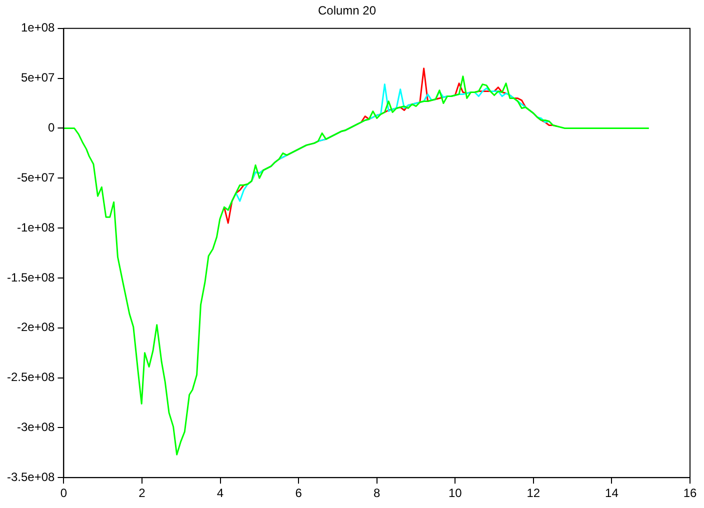  I want to click on y-tick-label: -1.5e+08, so click(31, 277).